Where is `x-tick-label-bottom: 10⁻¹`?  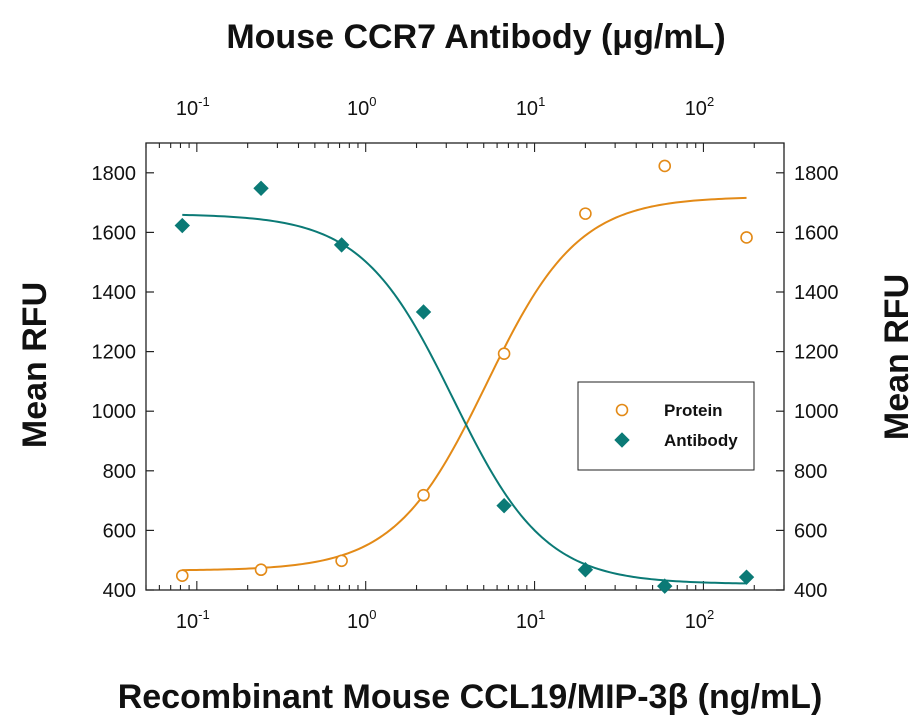 x-tick-label-bottom: 10⁻¹ is located at coordinates (193, 620).